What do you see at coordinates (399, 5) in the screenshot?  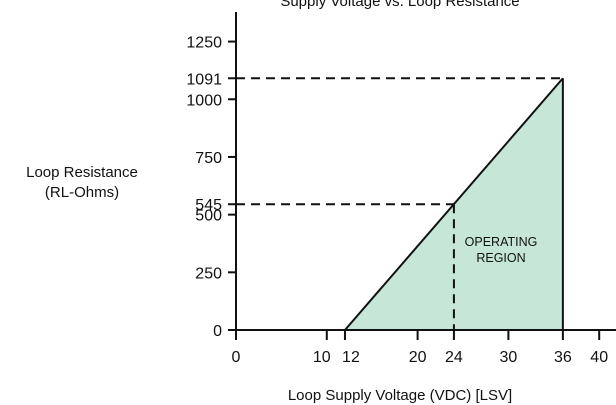 I see `chart-title: Supply Voltage vs. Loop Resistance` at bounding box center [399, 5].